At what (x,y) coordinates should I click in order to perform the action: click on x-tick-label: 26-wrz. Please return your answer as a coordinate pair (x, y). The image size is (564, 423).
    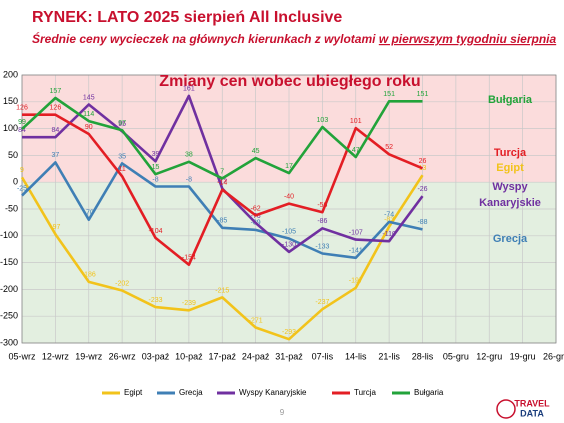
    Looking at the image, I should click on (123, 356).